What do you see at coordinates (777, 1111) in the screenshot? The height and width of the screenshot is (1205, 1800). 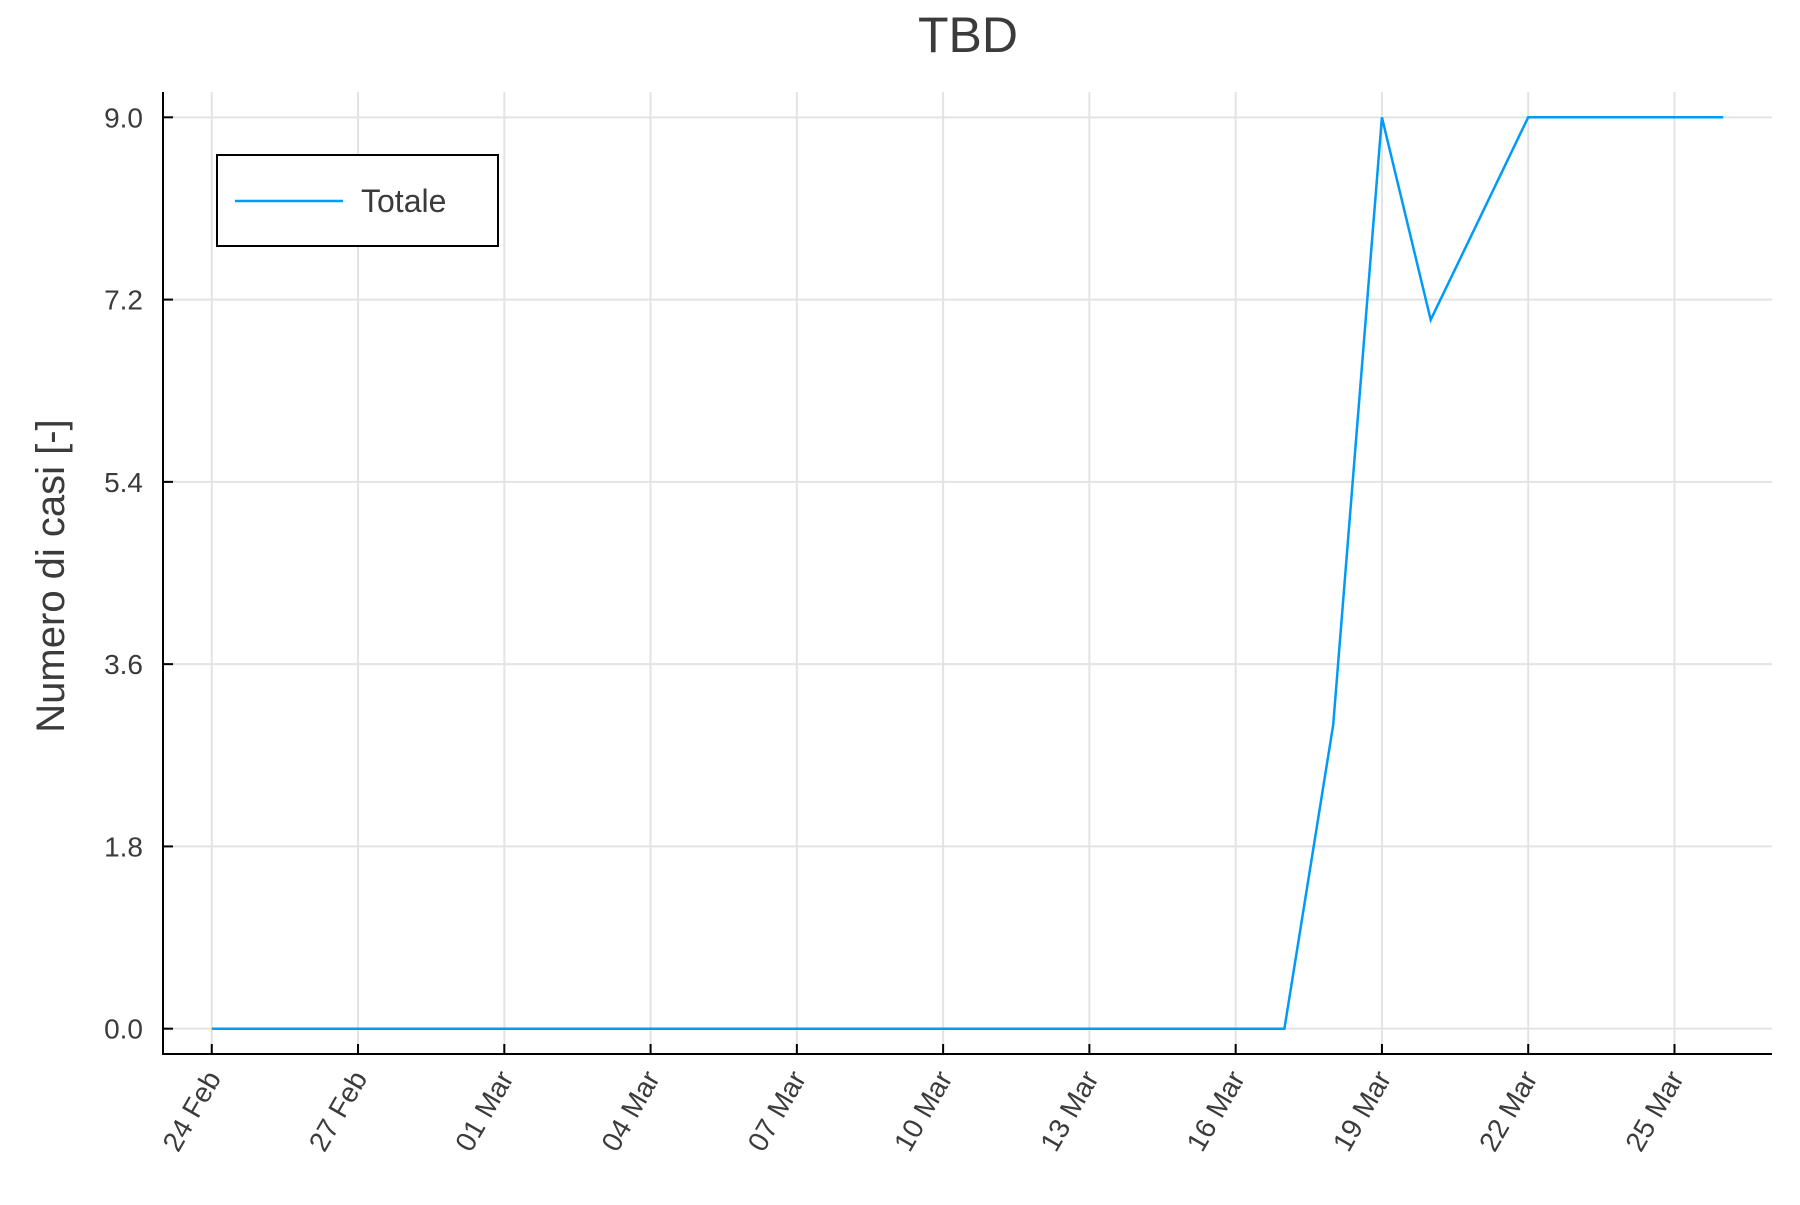 I see `x-tick-label: 07 Mar` at bounding box center [777, 1111].